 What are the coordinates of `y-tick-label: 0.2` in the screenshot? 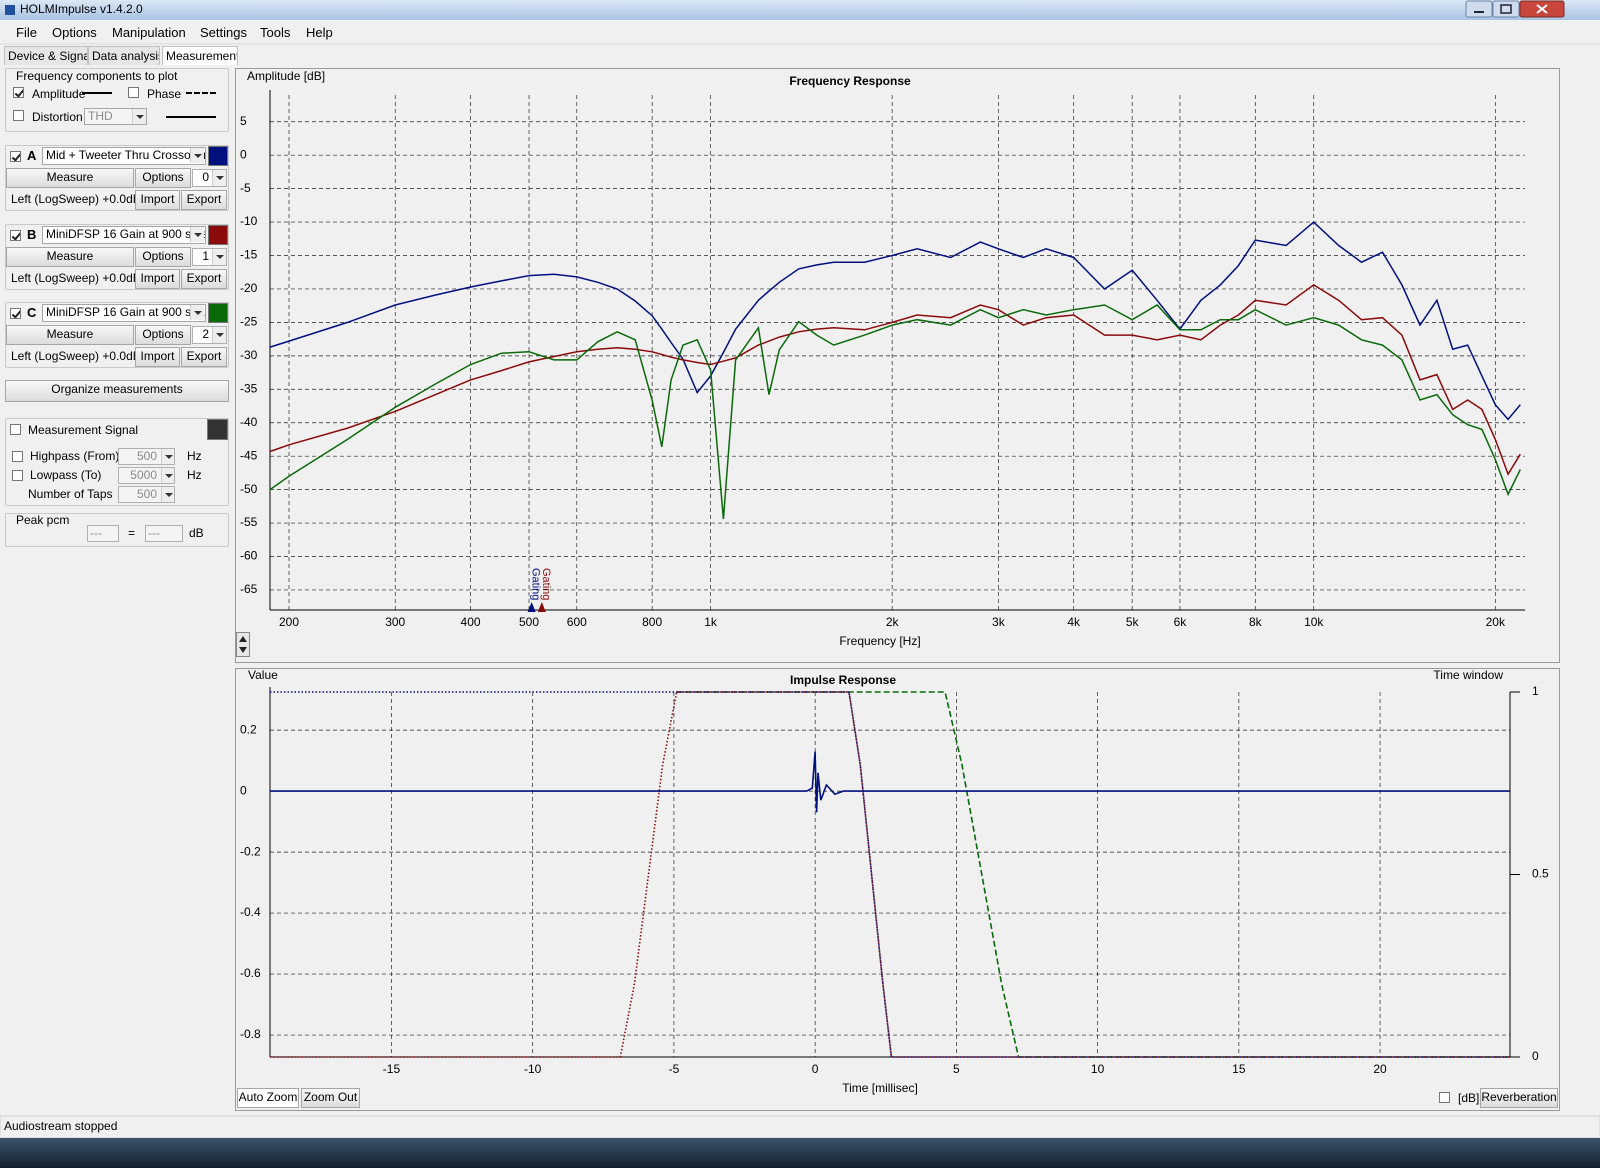 It's located at (248, 729).